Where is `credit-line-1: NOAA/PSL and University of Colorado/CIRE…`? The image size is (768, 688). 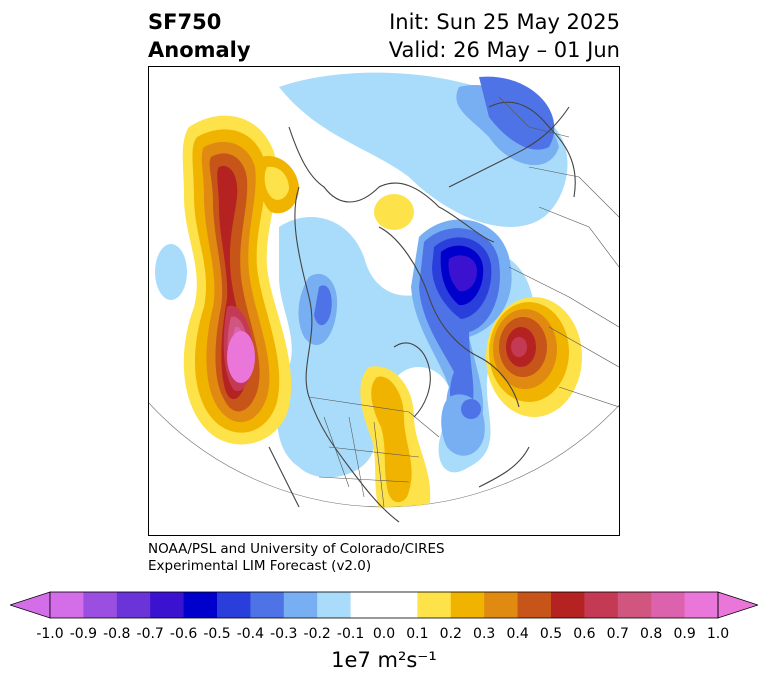
credit-line-1: NOAA/PSL and University of Colorado/CIRE… is located at coordinates (296, 549).